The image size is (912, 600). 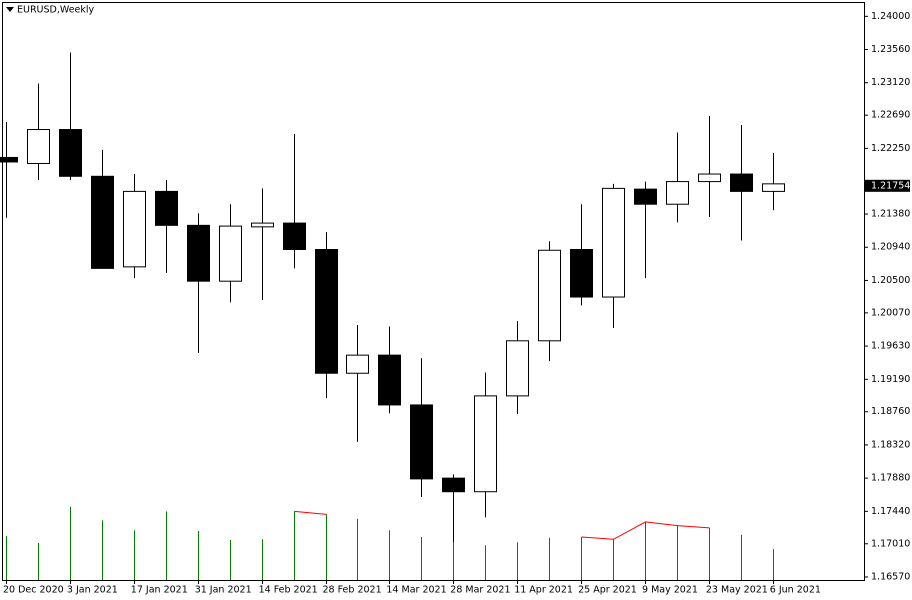 I want to click on x-tick-label: 14 Mar 2021, so click(x=416, y=590).